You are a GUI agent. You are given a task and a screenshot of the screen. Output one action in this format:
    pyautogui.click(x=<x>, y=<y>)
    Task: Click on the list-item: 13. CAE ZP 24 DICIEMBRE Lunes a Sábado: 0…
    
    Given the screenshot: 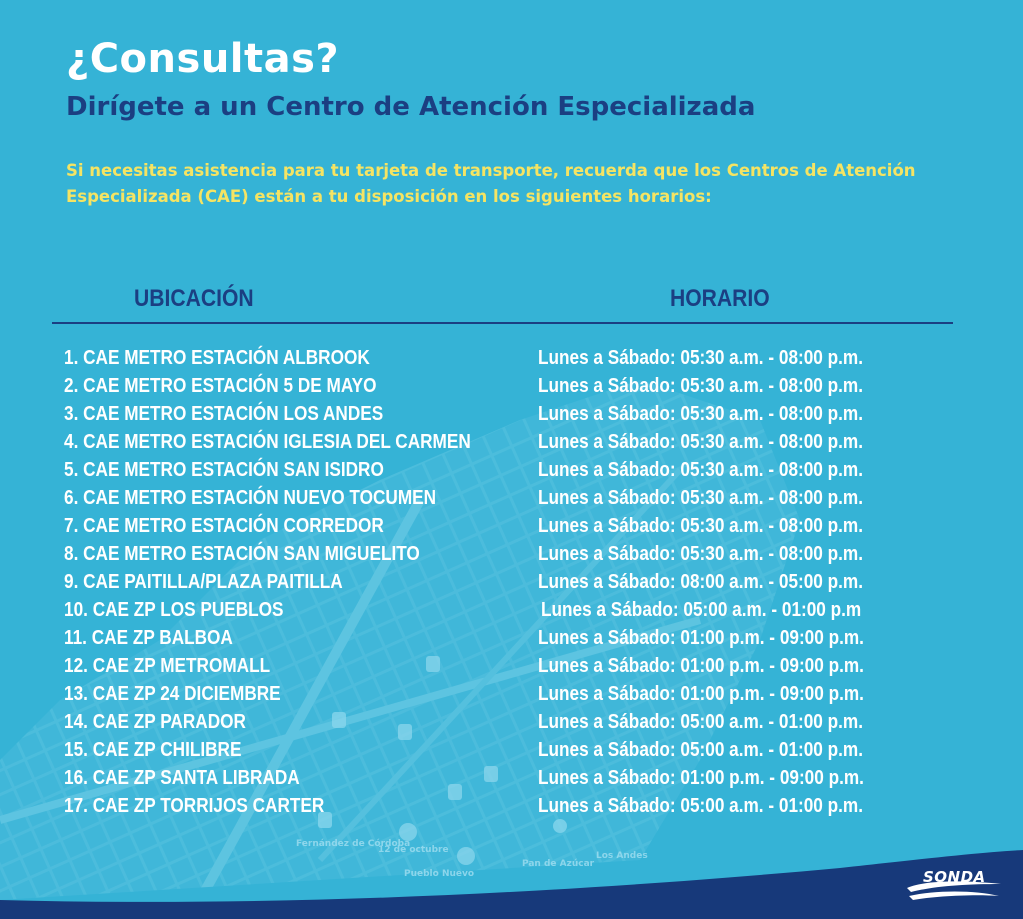 What is the action you would take?
    pyautogui.click(x=514, y=694)
    